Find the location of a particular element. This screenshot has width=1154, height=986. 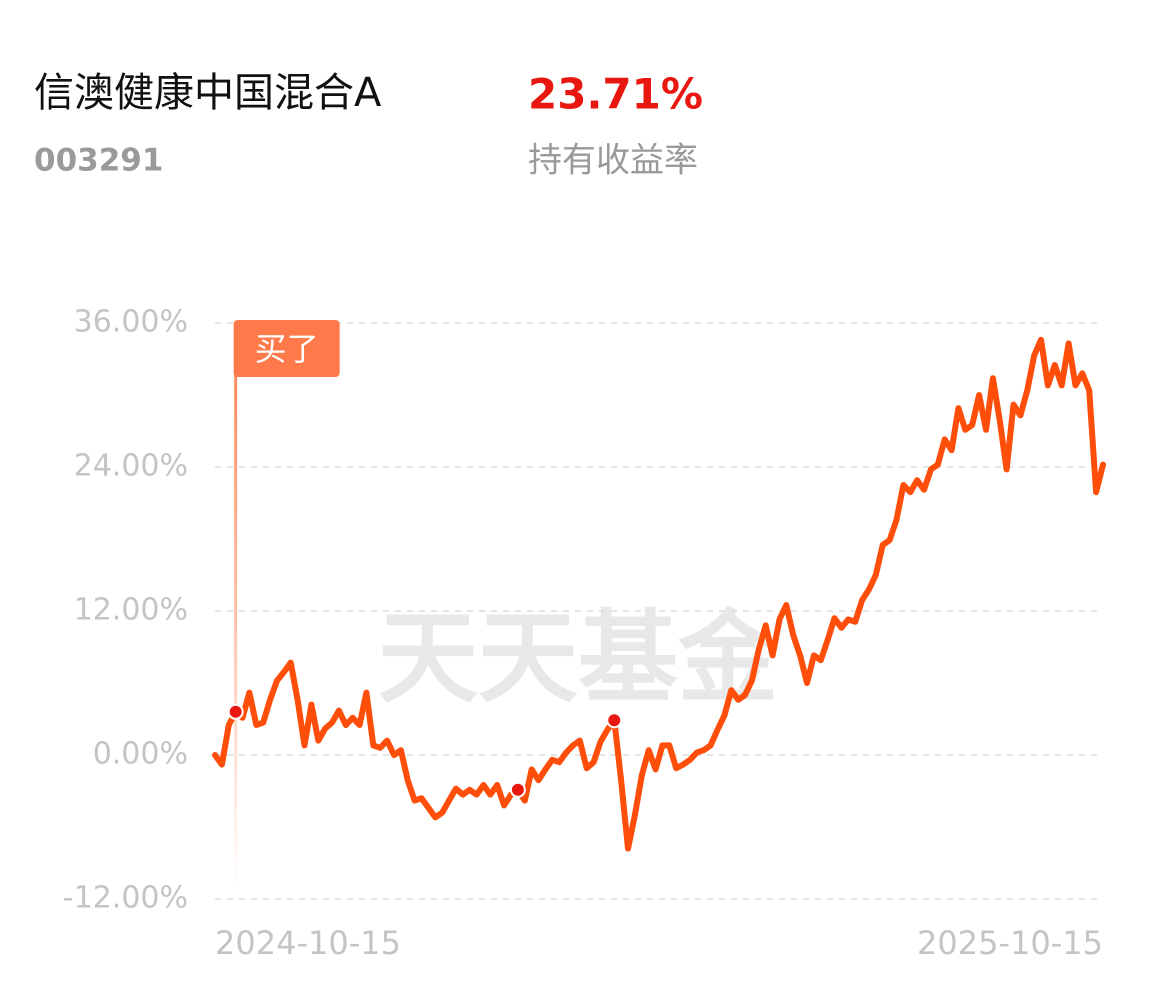

y-tick-label: 24.00% is located at coordinates (131, 466).